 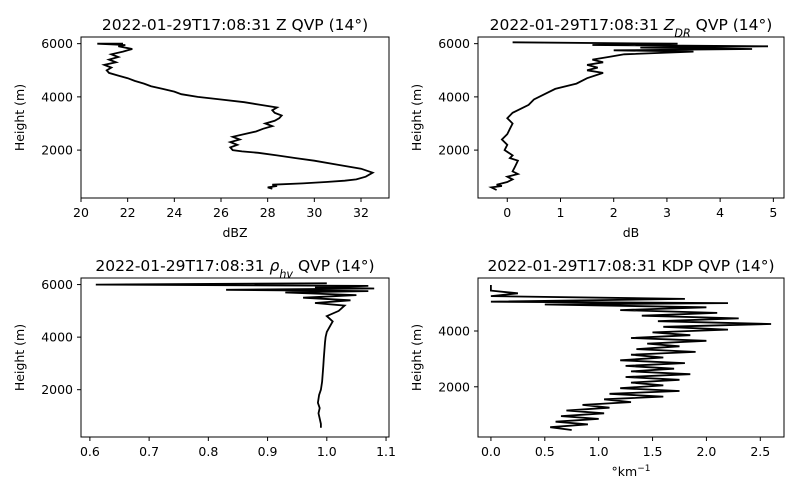 What do you see at coordinates (454, 331) in the screenshot?
I see `kdp-qvp-y-tick-label: 4000` at bounding box center [454, 331].